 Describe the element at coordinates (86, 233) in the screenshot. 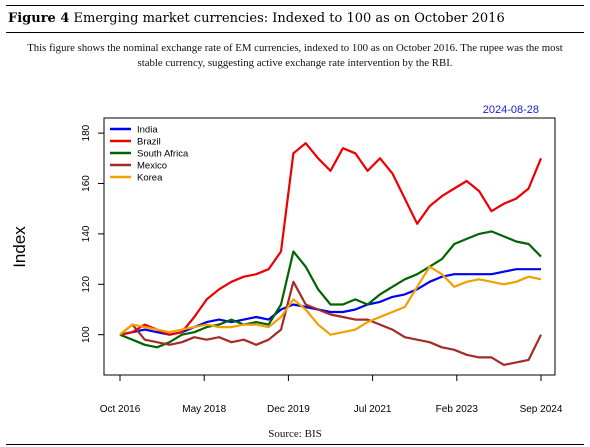

I see `y-tick-label: 140` at that location.